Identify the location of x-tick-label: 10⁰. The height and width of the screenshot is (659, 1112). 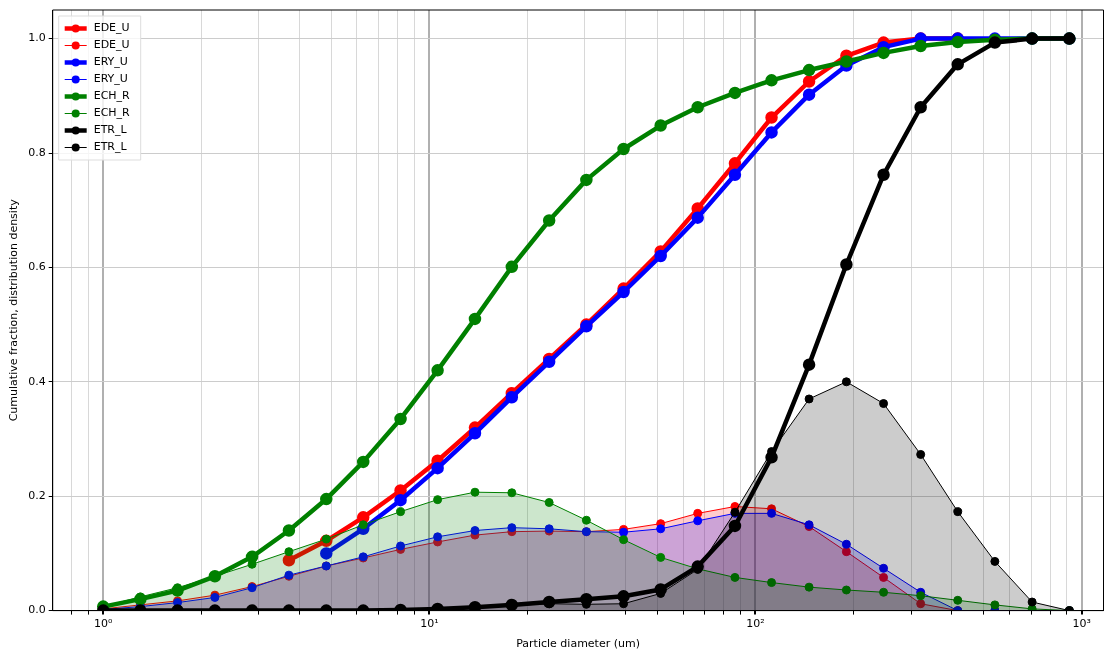
(103, 624).